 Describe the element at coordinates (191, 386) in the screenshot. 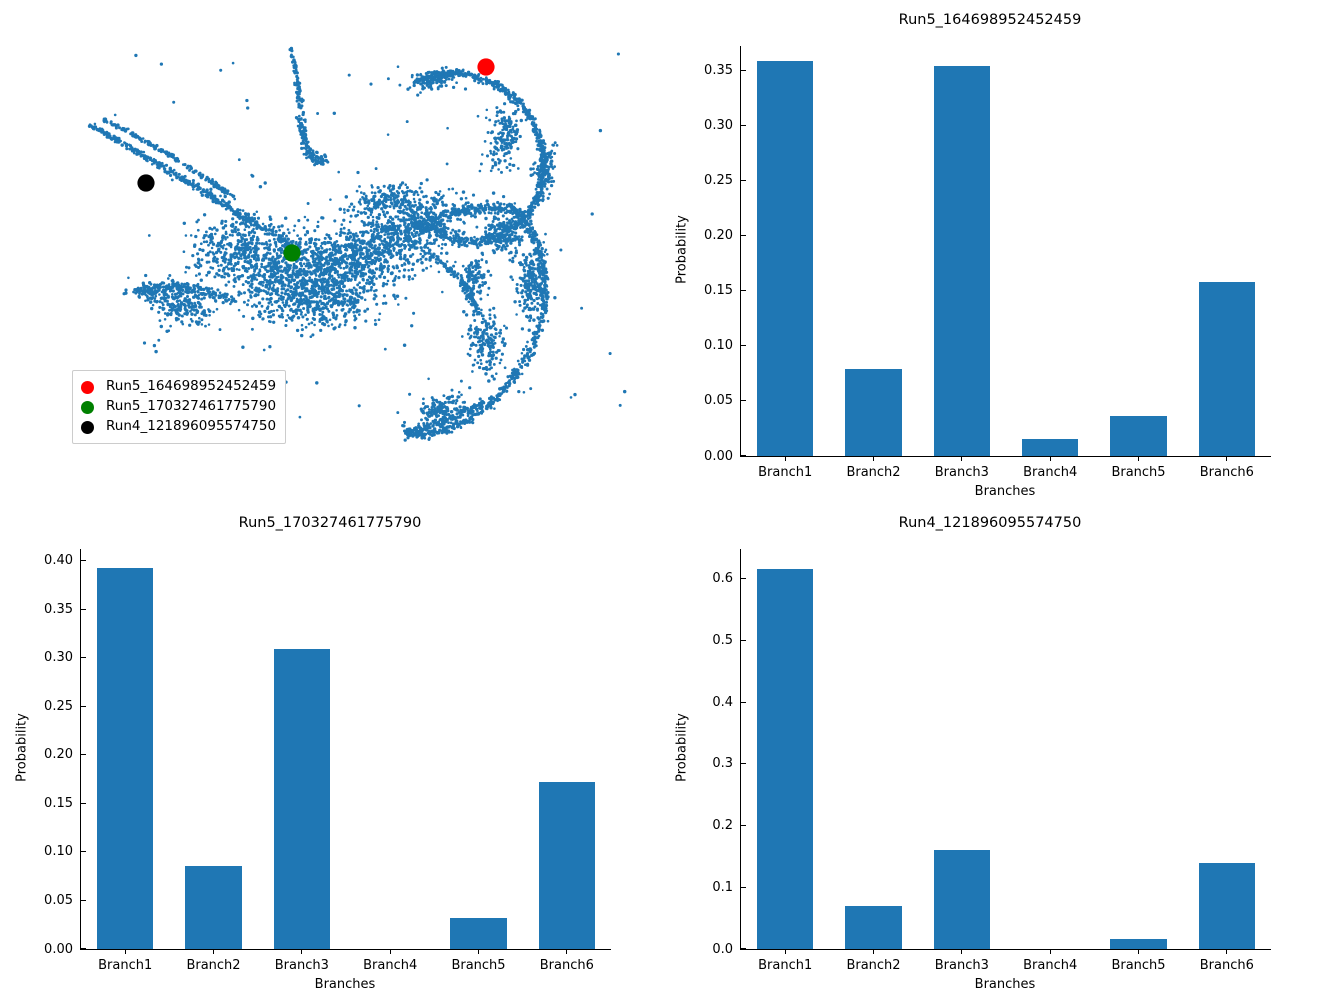

I see `legend-item-label: Run5_164698952452459` at that location.